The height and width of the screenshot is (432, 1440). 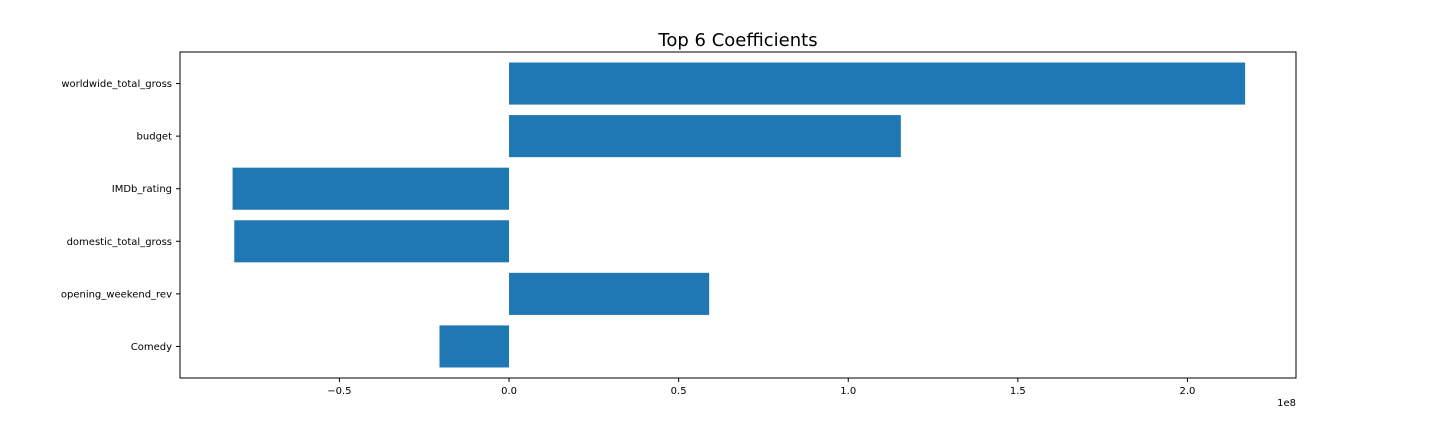 What do you see at coordinates (151, 347) in the screenshot?
I see `y-tick-label: Comedy` at bounding box center [151, 347].